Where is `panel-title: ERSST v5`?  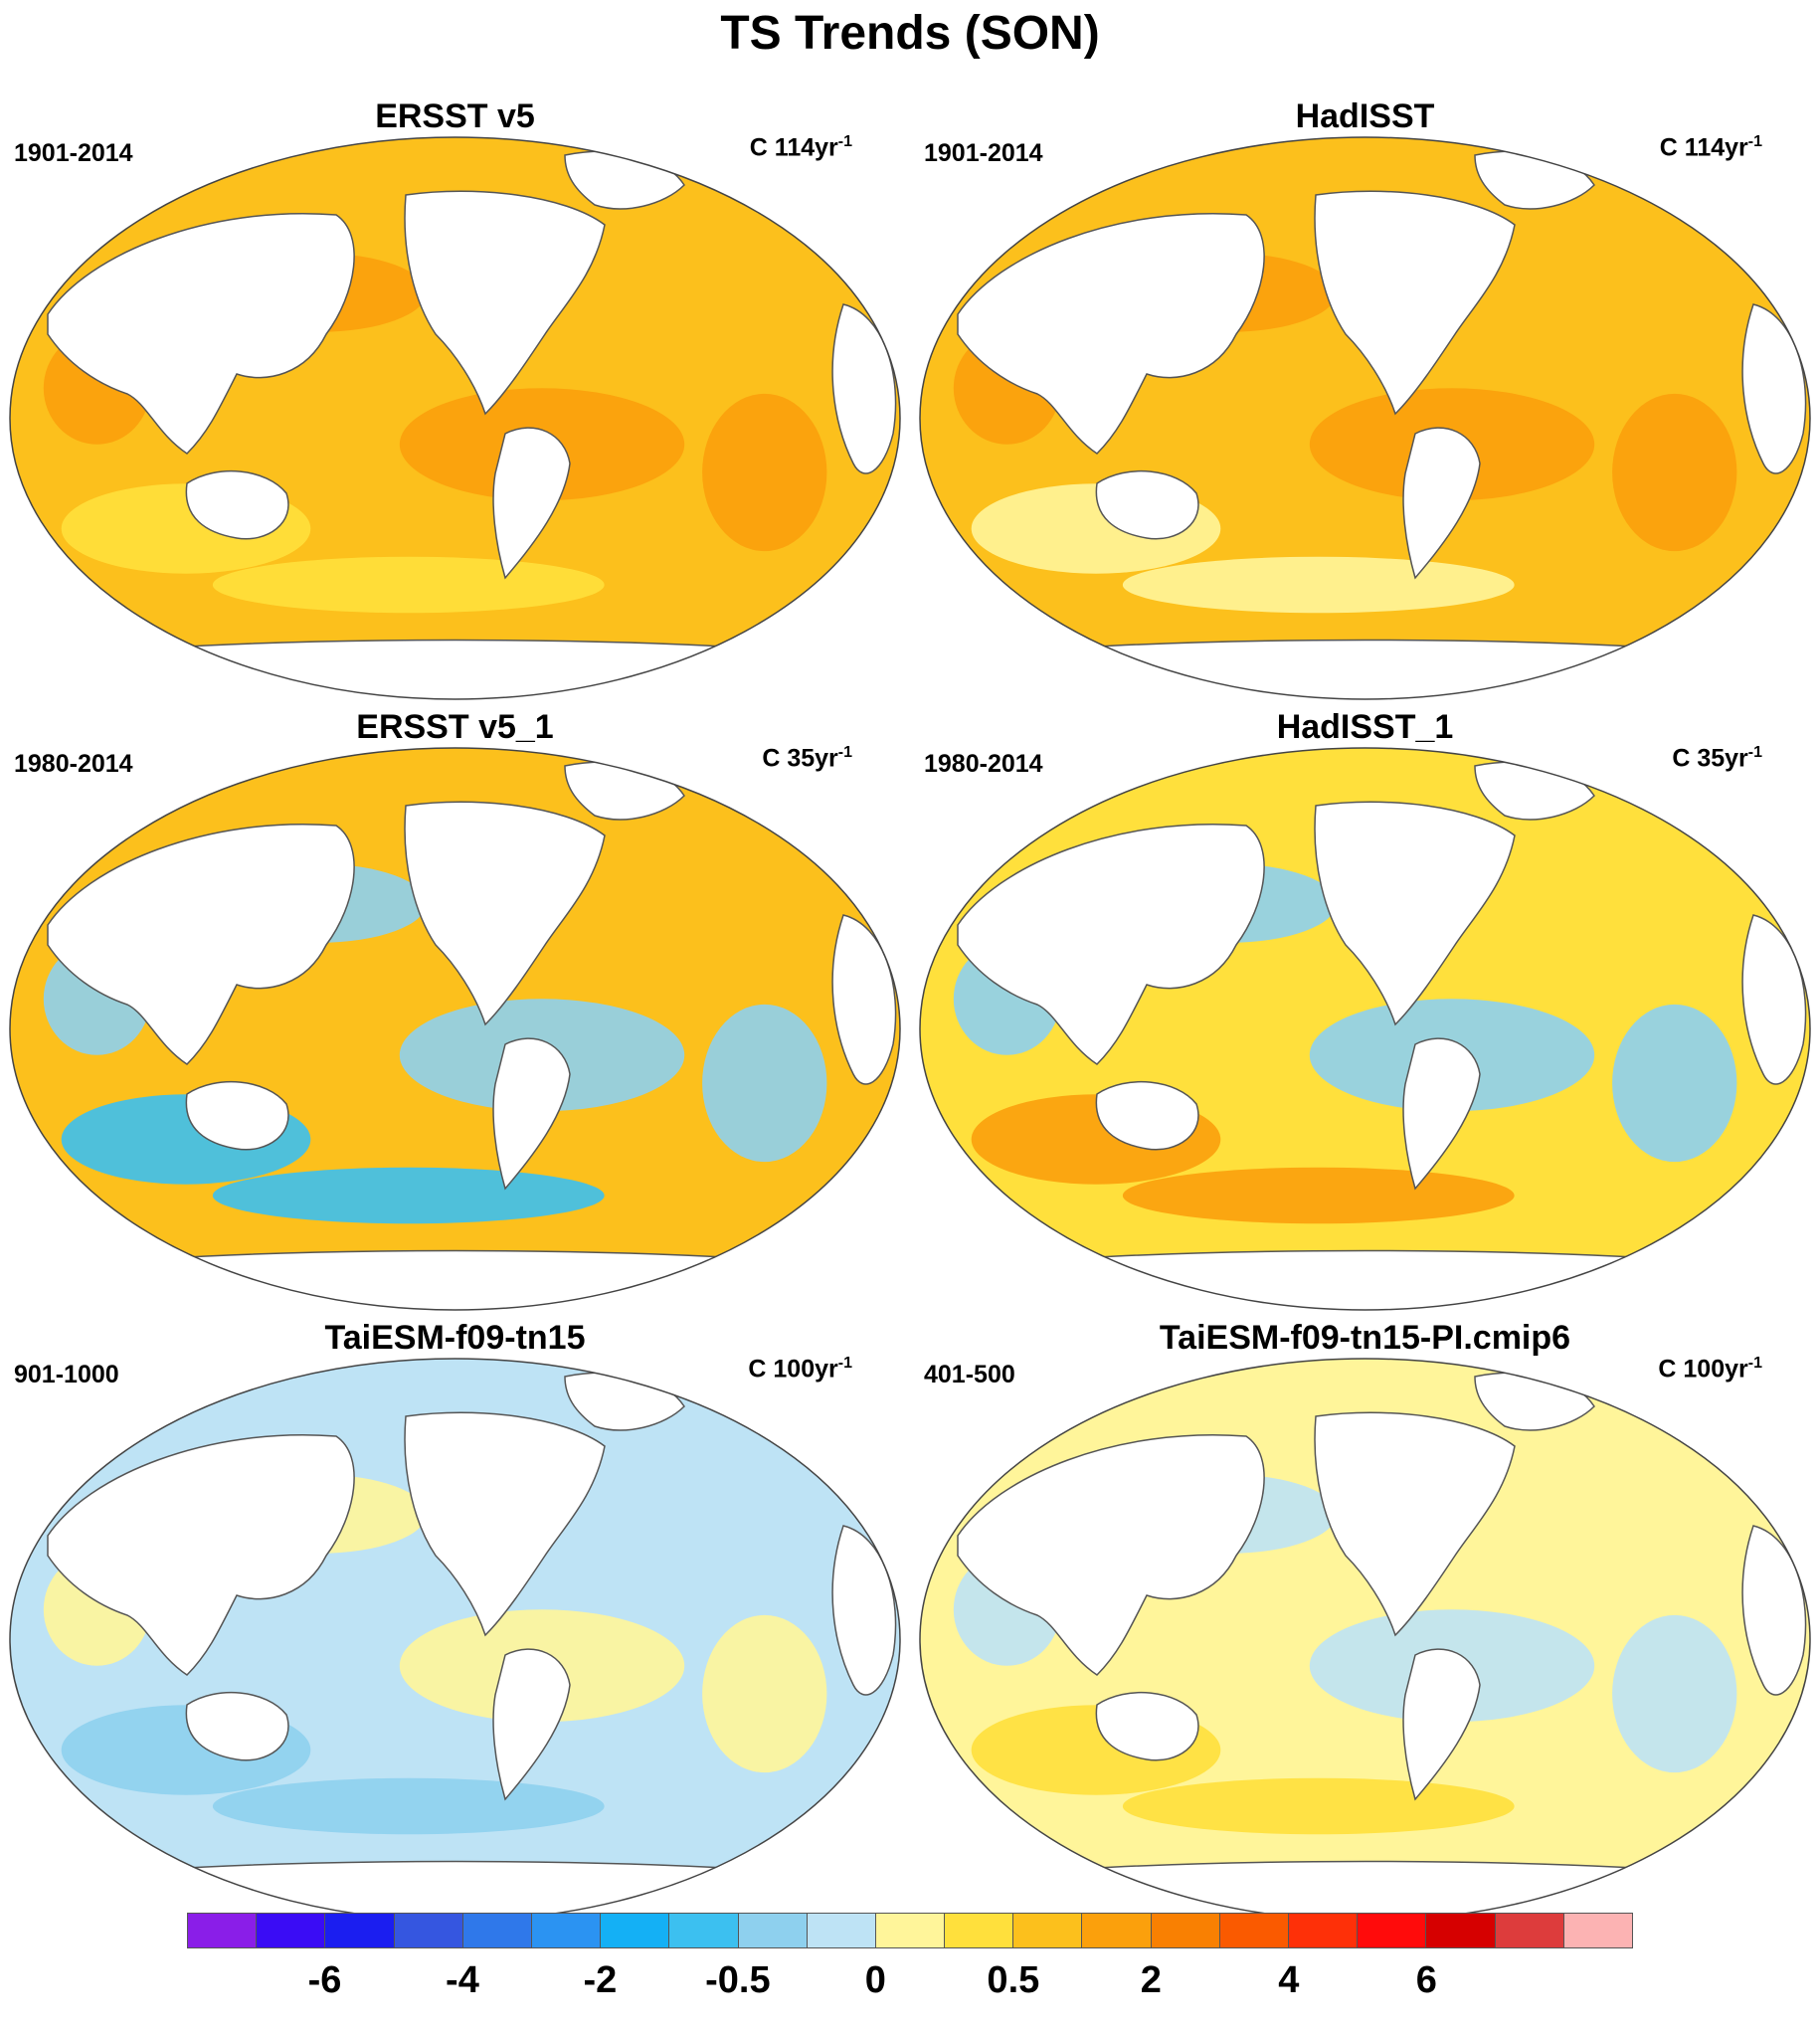
panel-title: ERSST v5 is located at coordinates (455, 116).